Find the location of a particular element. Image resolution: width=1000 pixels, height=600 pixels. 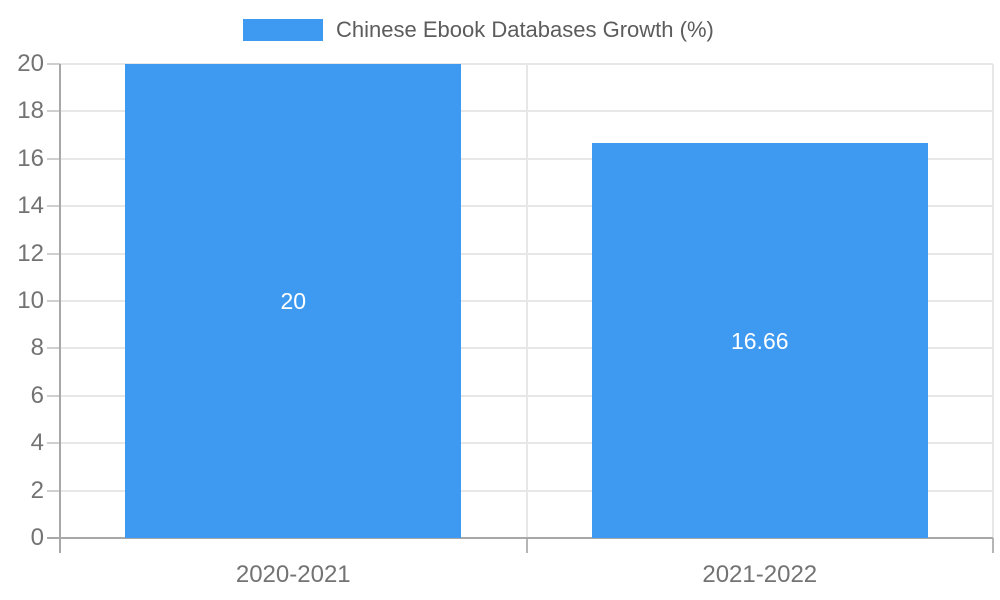

bar-value-label: 20 is located at coordinates (293, 301).